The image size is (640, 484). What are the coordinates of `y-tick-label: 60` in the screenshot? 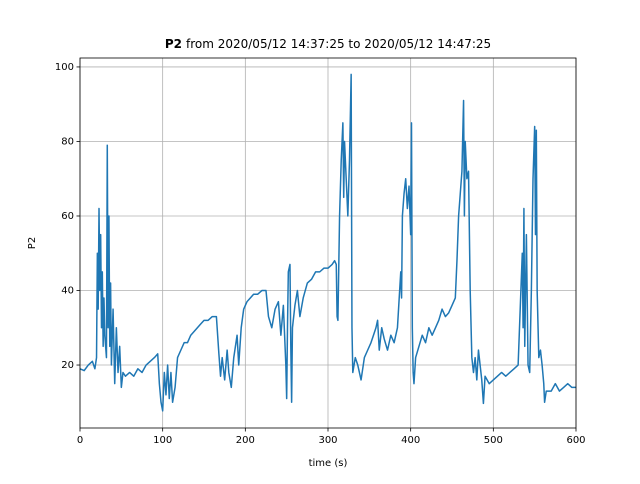 It's located at (67, 216).